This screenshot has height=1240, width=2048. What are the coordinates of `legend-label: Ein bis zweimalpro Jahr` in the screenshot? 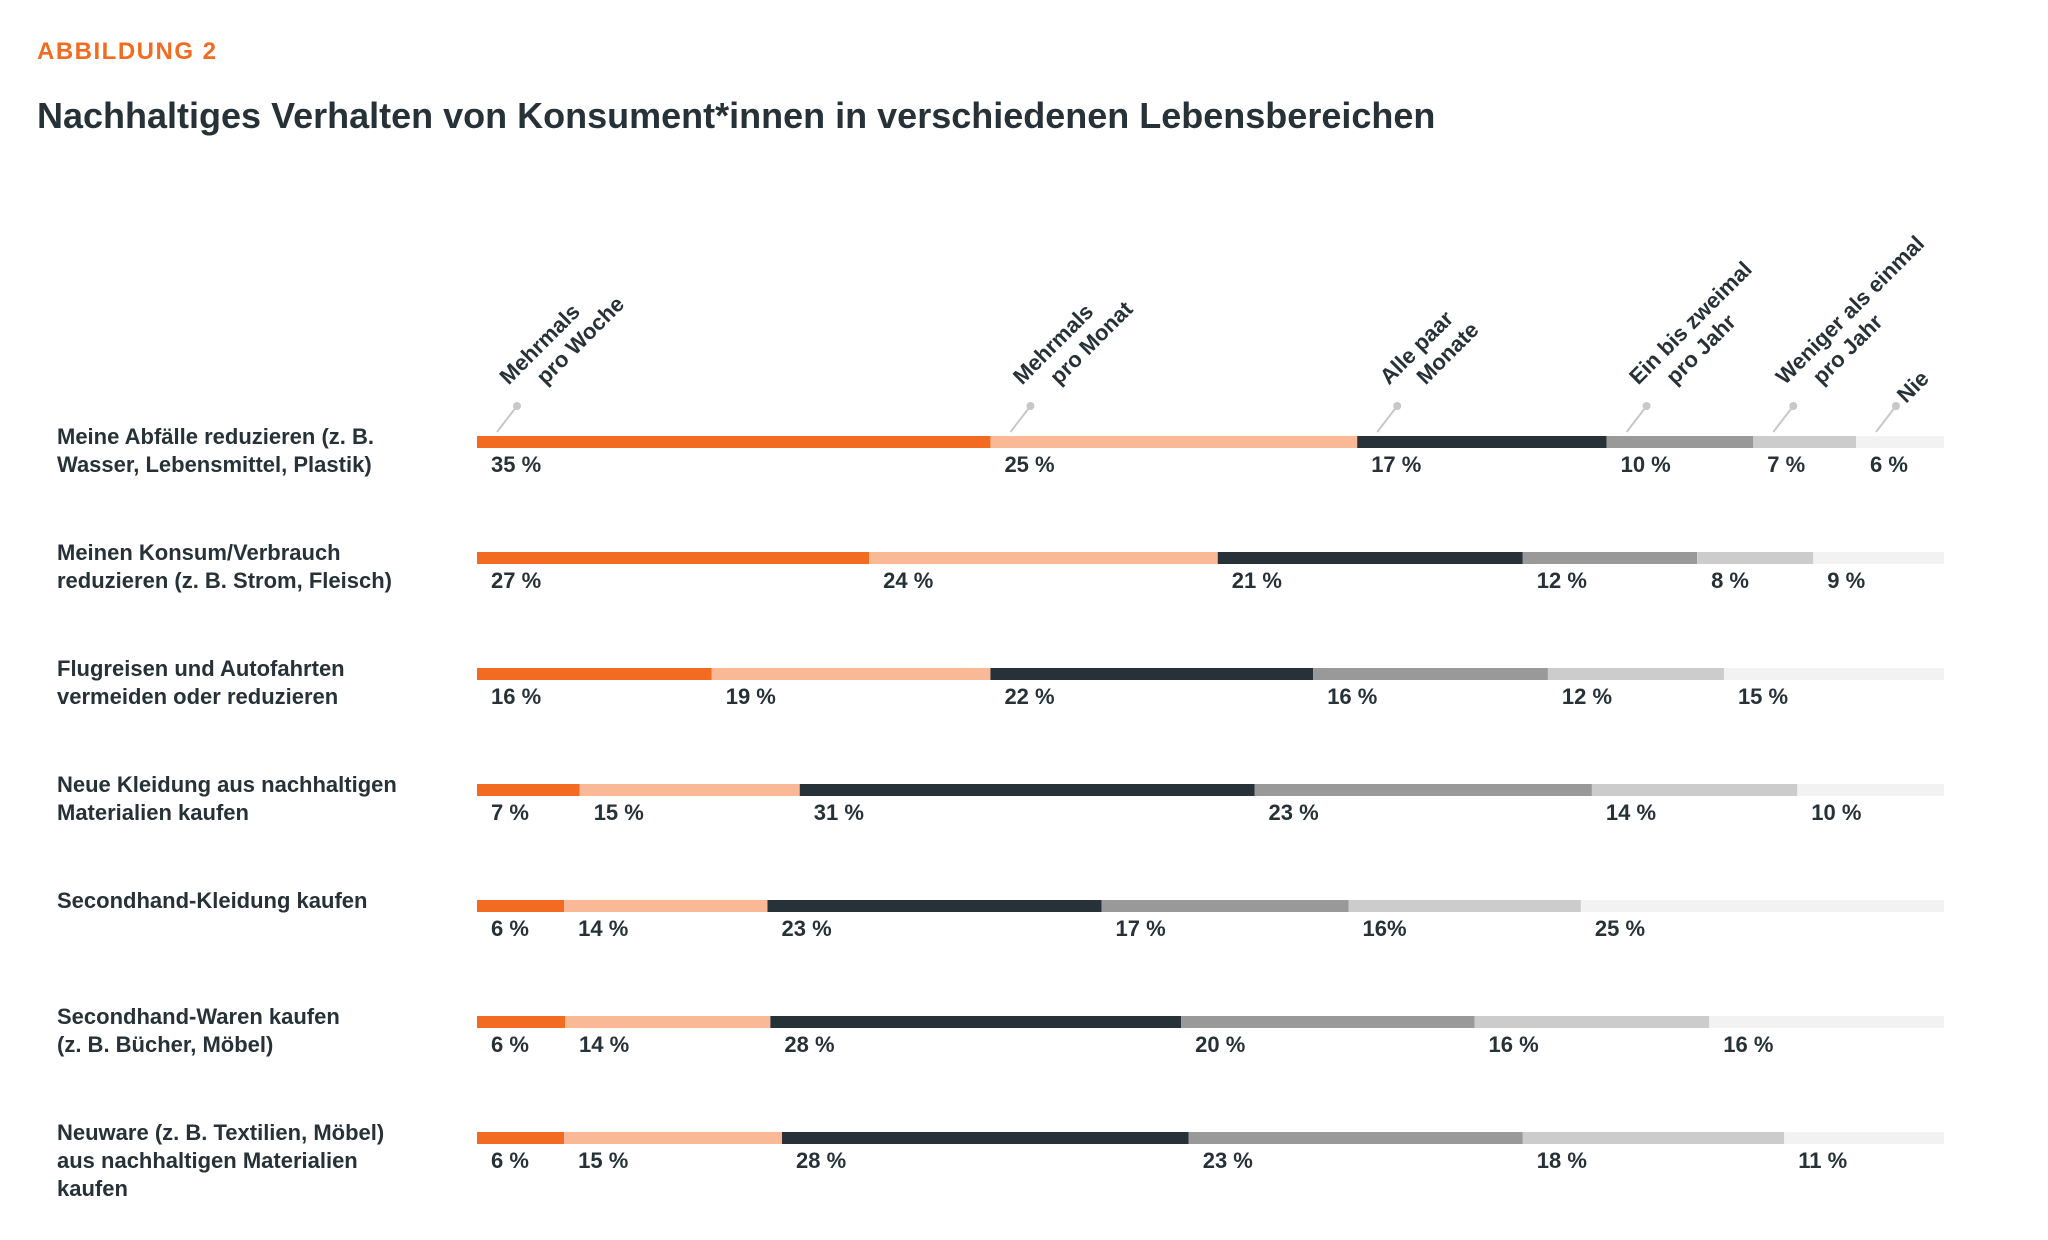 It's located at (1699, 331).